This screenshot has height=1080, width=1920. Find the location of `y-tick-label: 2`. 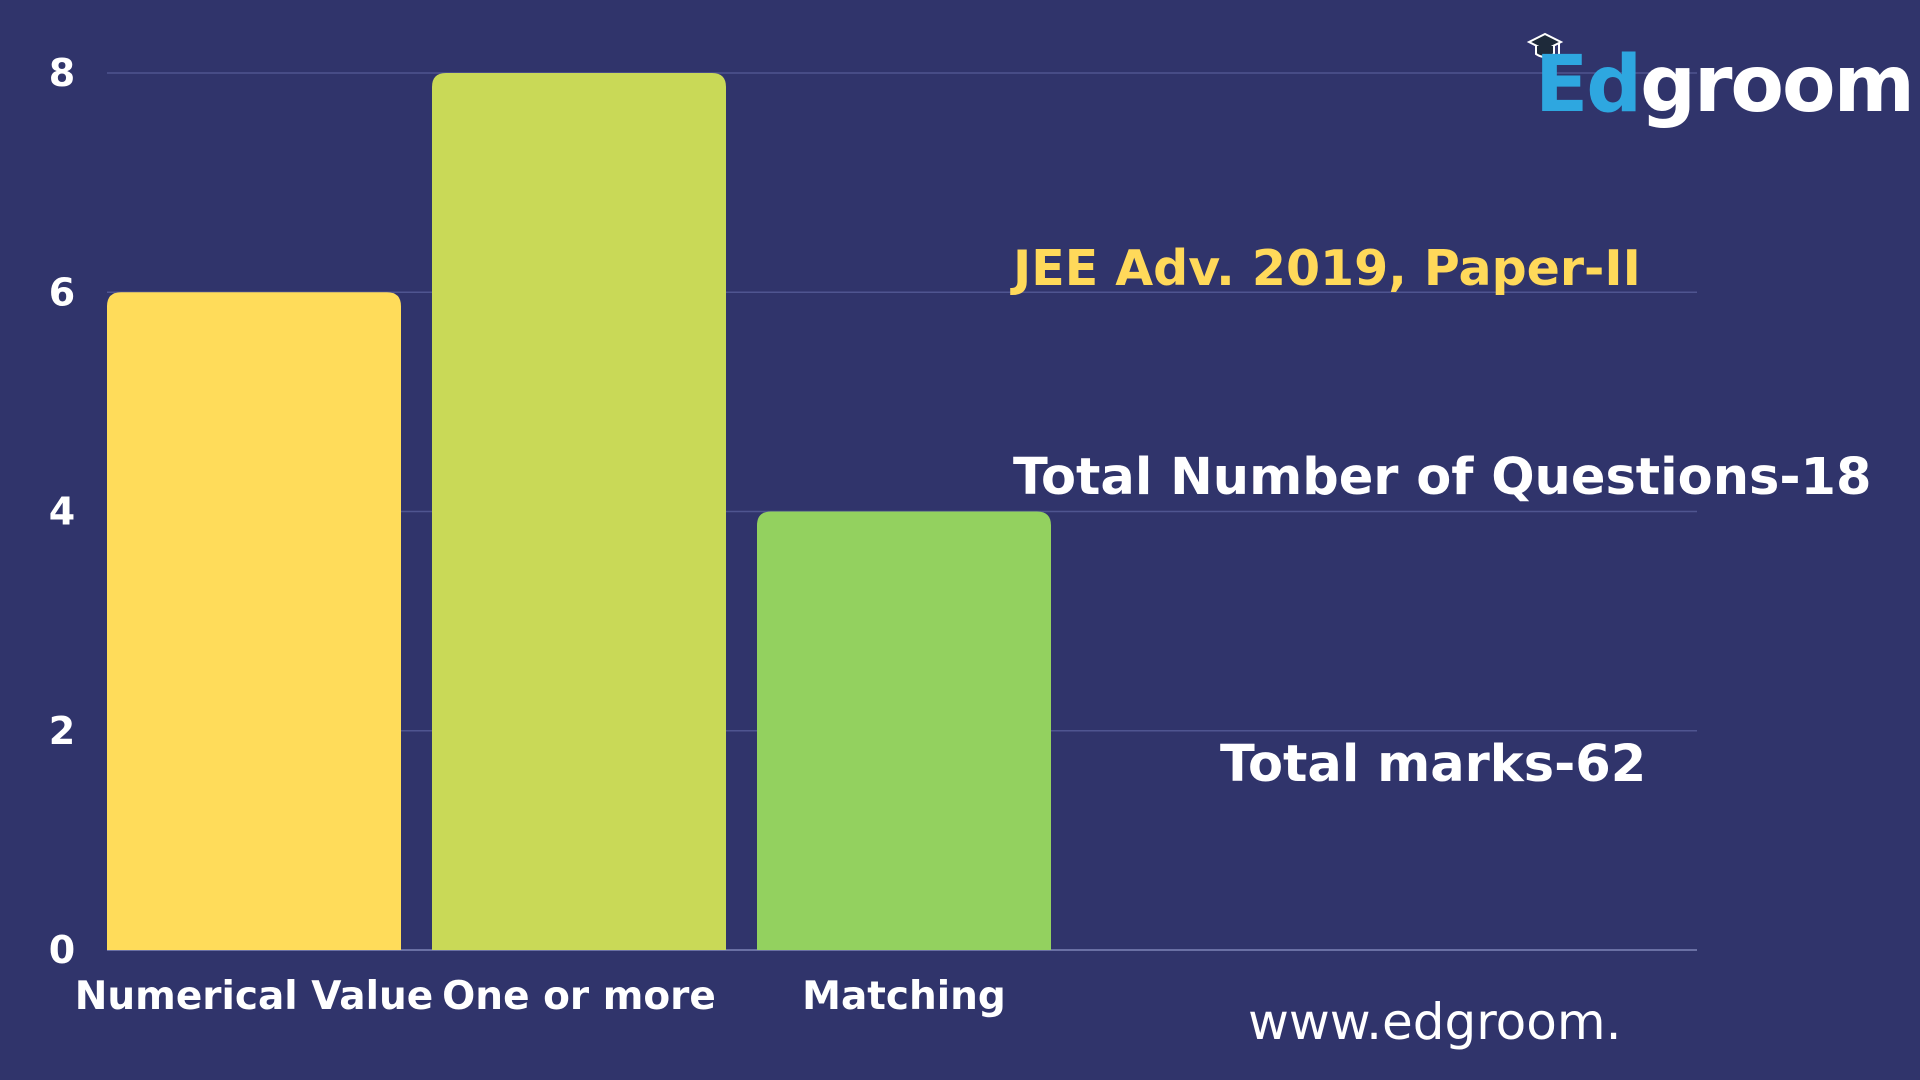

y-tick-label: 2 is located at coordinates (62, 731).